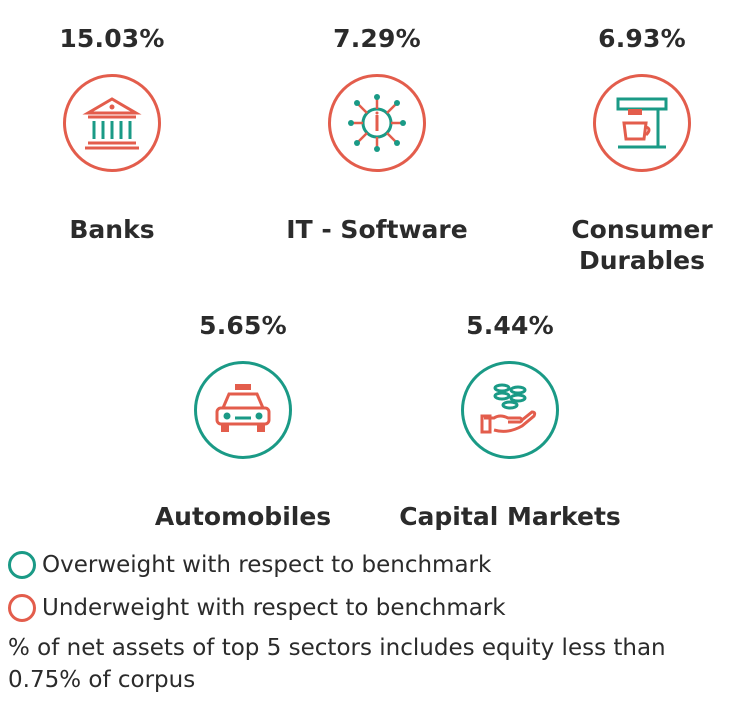 This screenshot has width=734, height=709. I want to click on sector-percentage: 5.44%, so click(510, 325).